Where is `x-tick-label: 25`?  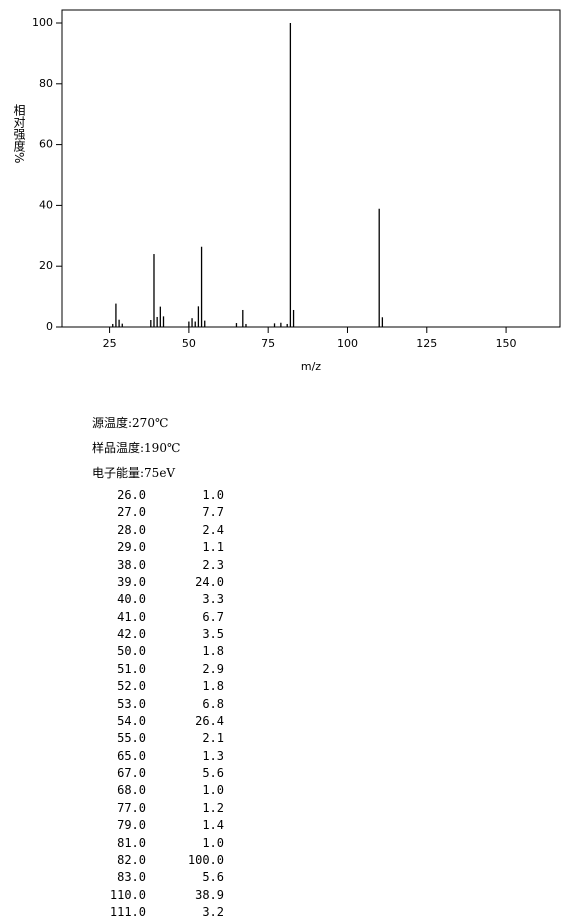
x-tick-label: 25 is located at coordinates (110, 343).